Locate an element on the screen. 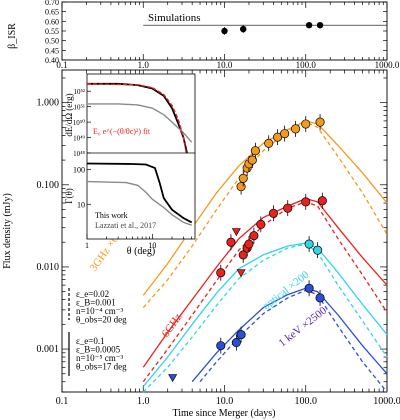 The image size is (400, 420). top-ytick-label: 0.65 is located at coordinates (52, 12).